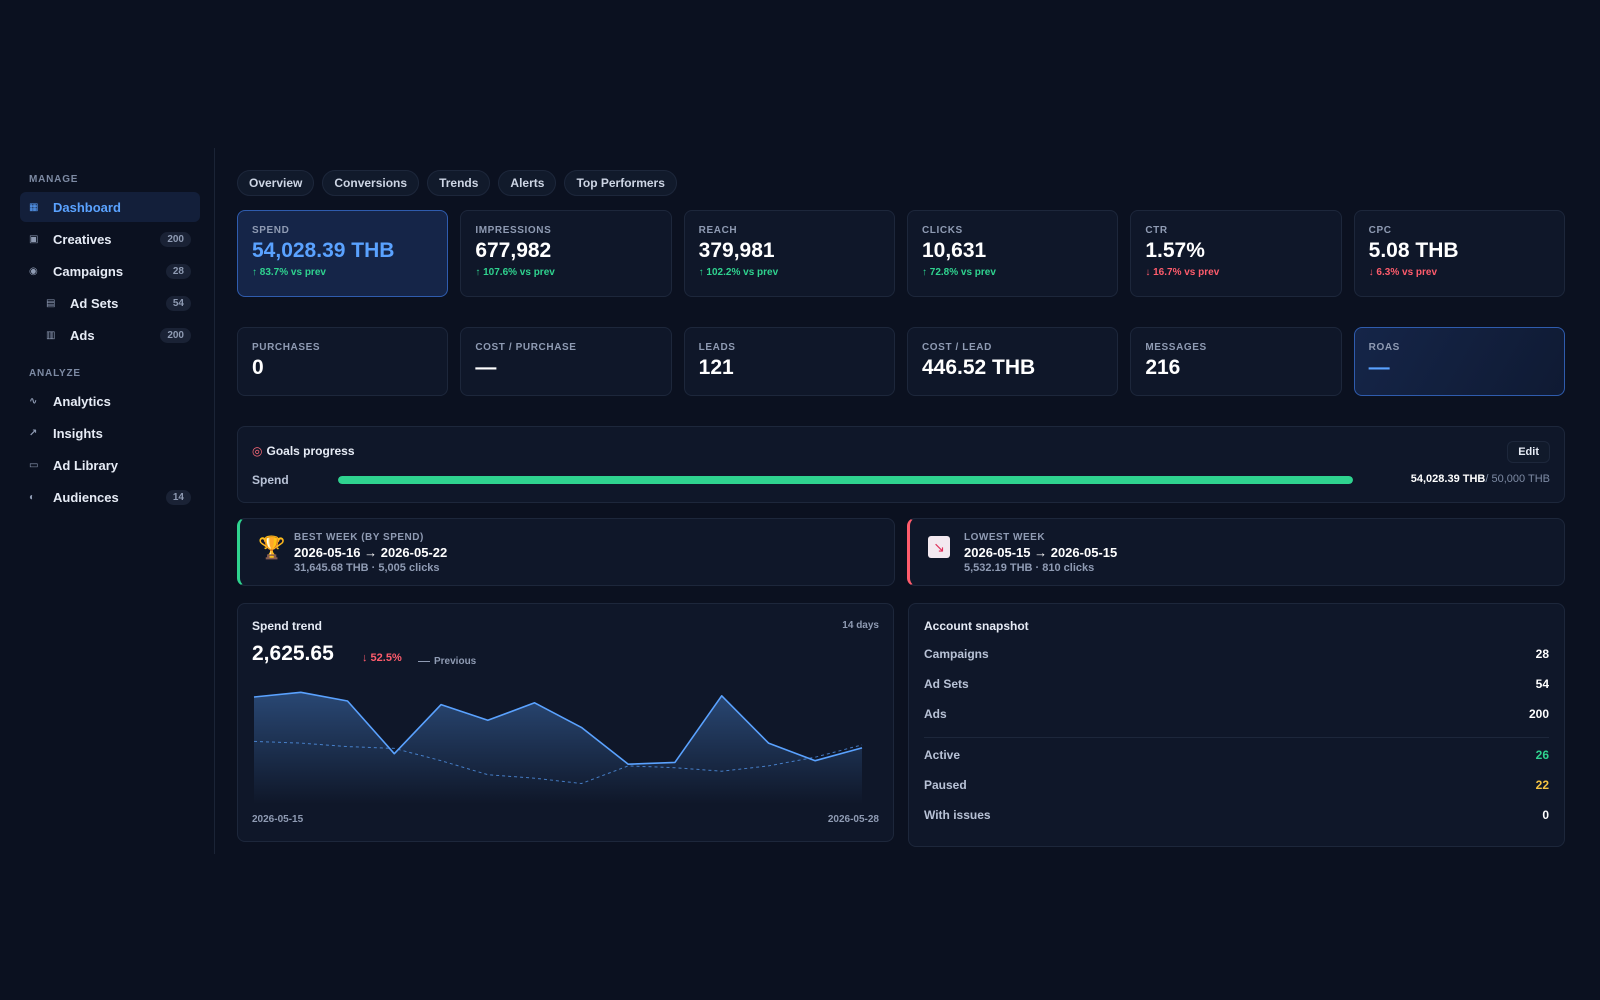 The width and height of the screenshot is (1600, 1000). I want to click on sidebar-item-ad-sets: ▤ Ad Sets 54, so click(110, 303).